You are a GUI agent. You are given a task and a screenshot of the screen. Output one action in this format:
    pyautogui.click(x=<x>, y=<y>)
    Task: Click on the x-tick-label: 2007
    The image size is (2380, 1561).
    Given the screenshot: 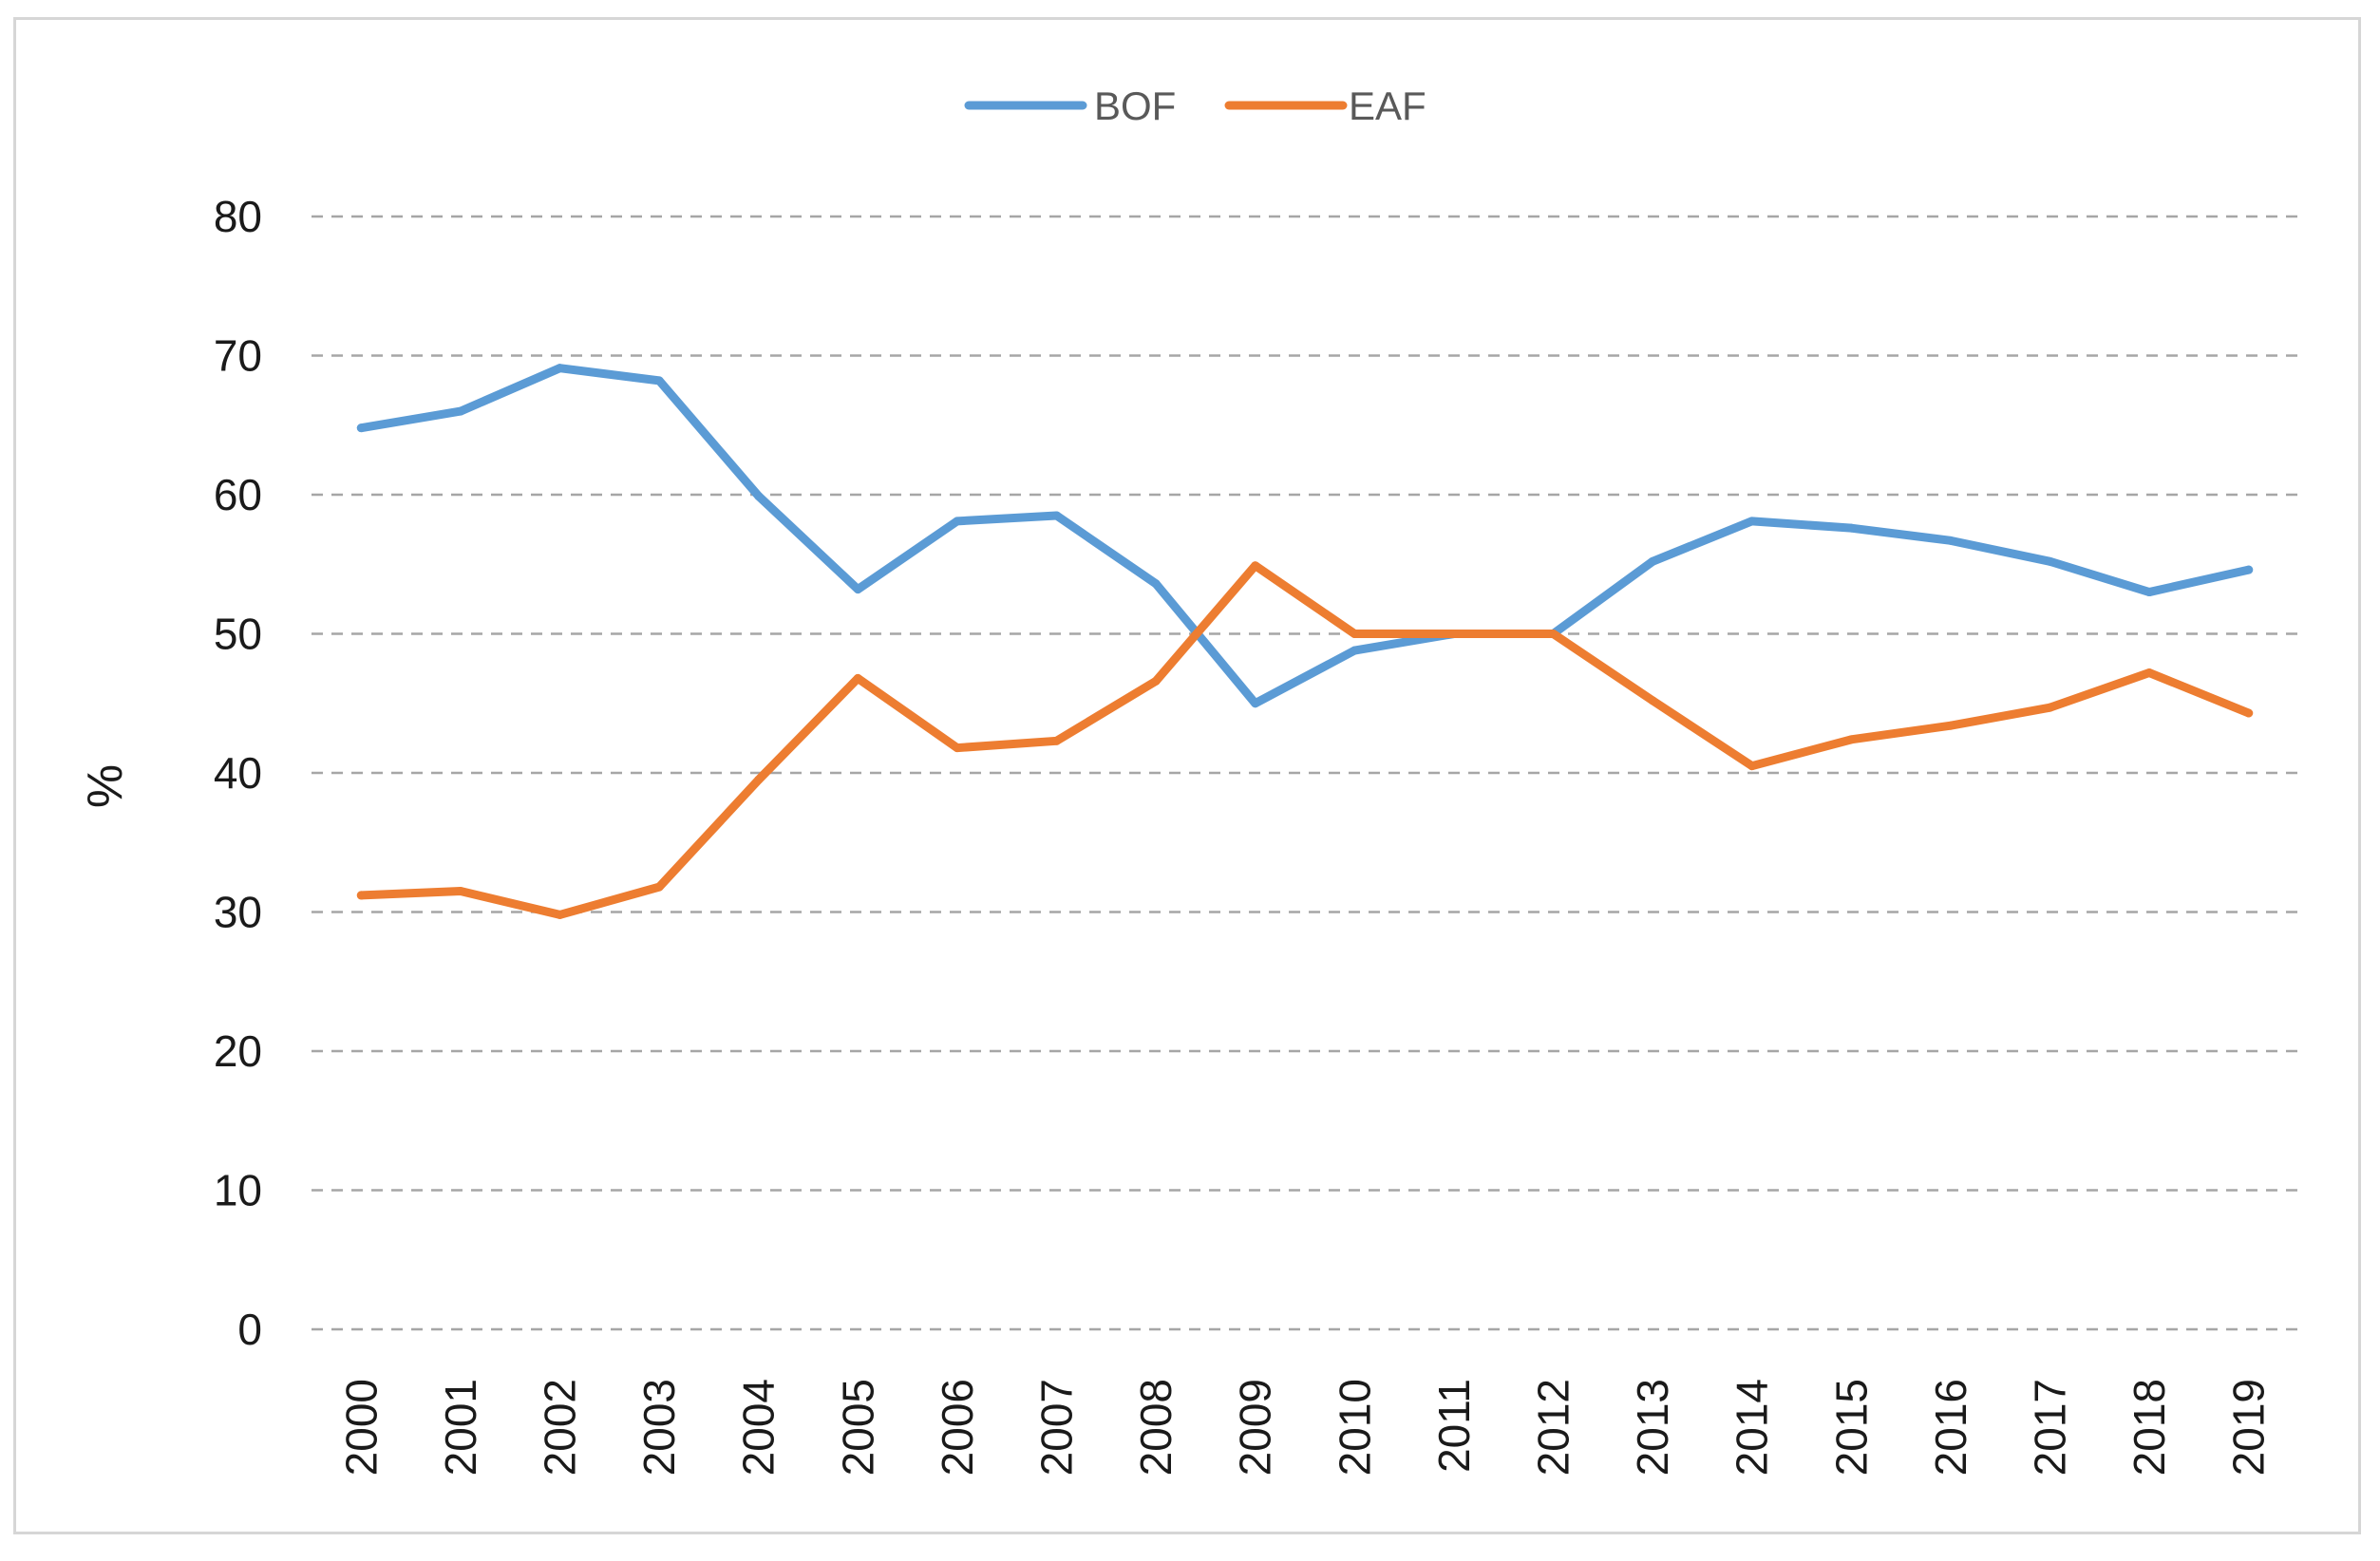 What is the action you would take?
    pyautogui.click(x=1057, y=1427)
    